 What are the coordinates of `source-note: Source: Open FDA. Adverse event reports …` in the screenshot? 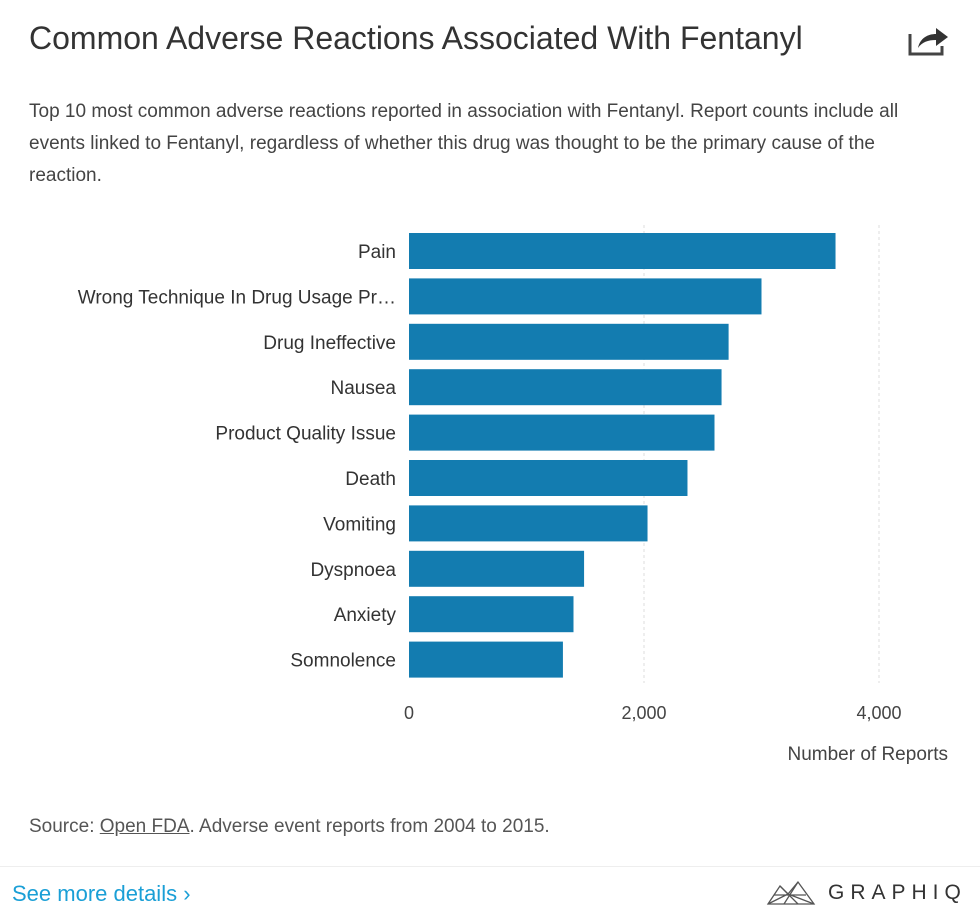 It's located at (289, 827).